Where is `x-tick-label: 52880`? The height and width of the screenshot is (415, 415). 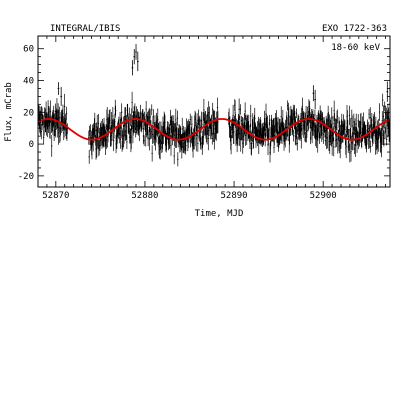 x-tick-label: 52880 is located at coordinates (144, 196).